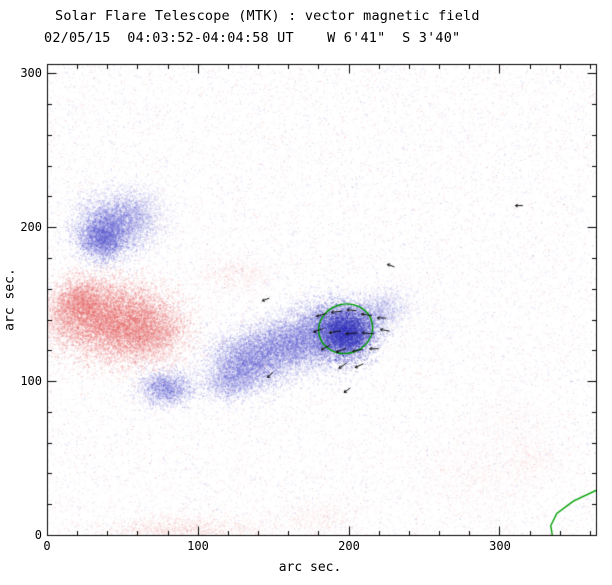  Describe the element at coordinates (349, 546) in the screenshot. I see `x-tick-label: 200` at that location.